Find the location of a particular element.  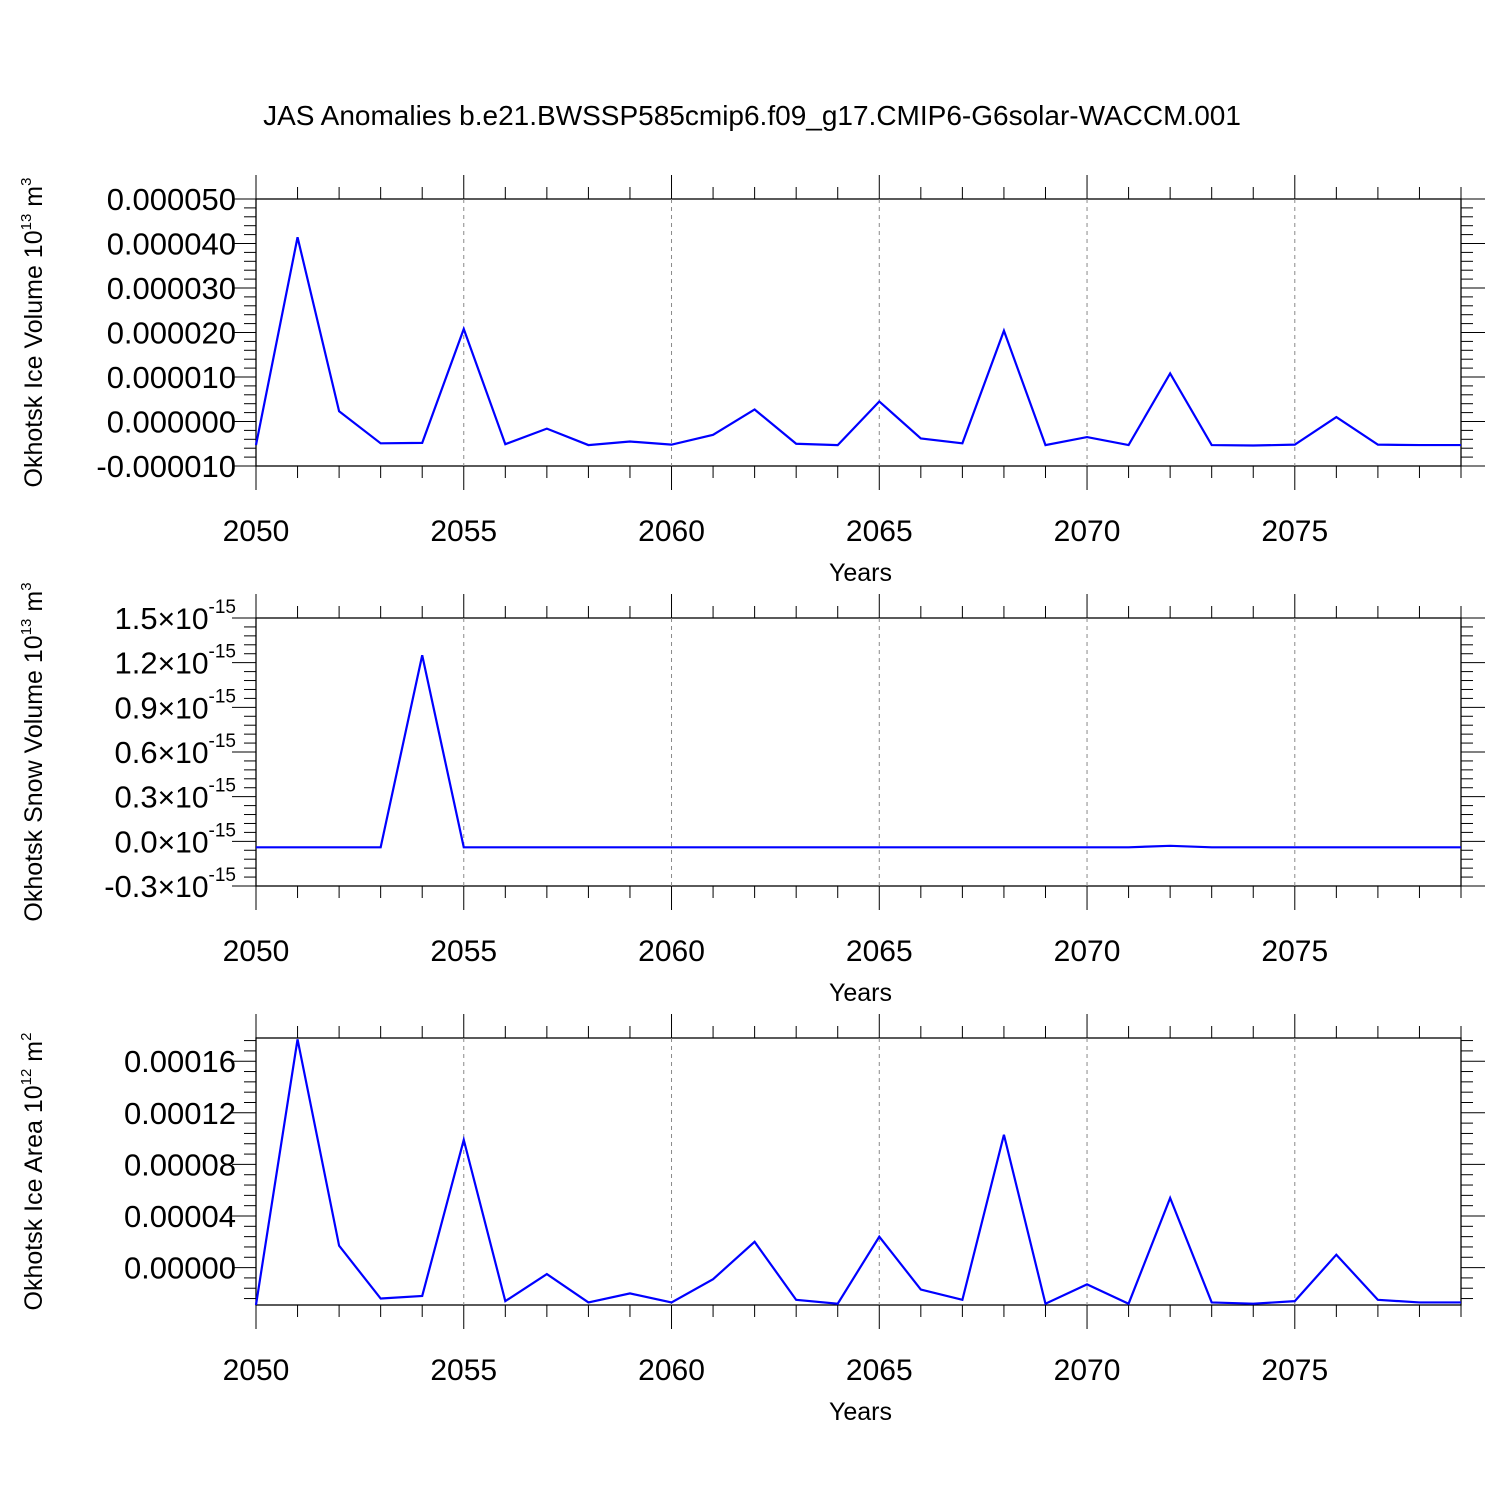

y-tick-label: 0.3×10⁻¹⁵ is located at coordinates (175, 795).